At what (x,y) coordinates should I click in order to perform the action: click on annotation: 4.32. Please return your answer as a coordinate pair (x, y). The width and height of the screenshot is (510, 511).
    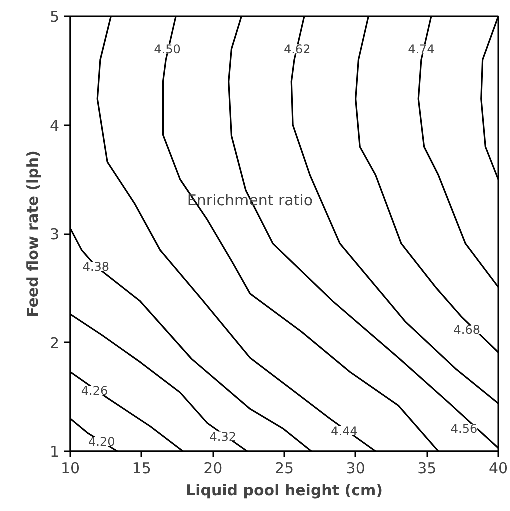
    Looking at the image, I should click on (223, 437).